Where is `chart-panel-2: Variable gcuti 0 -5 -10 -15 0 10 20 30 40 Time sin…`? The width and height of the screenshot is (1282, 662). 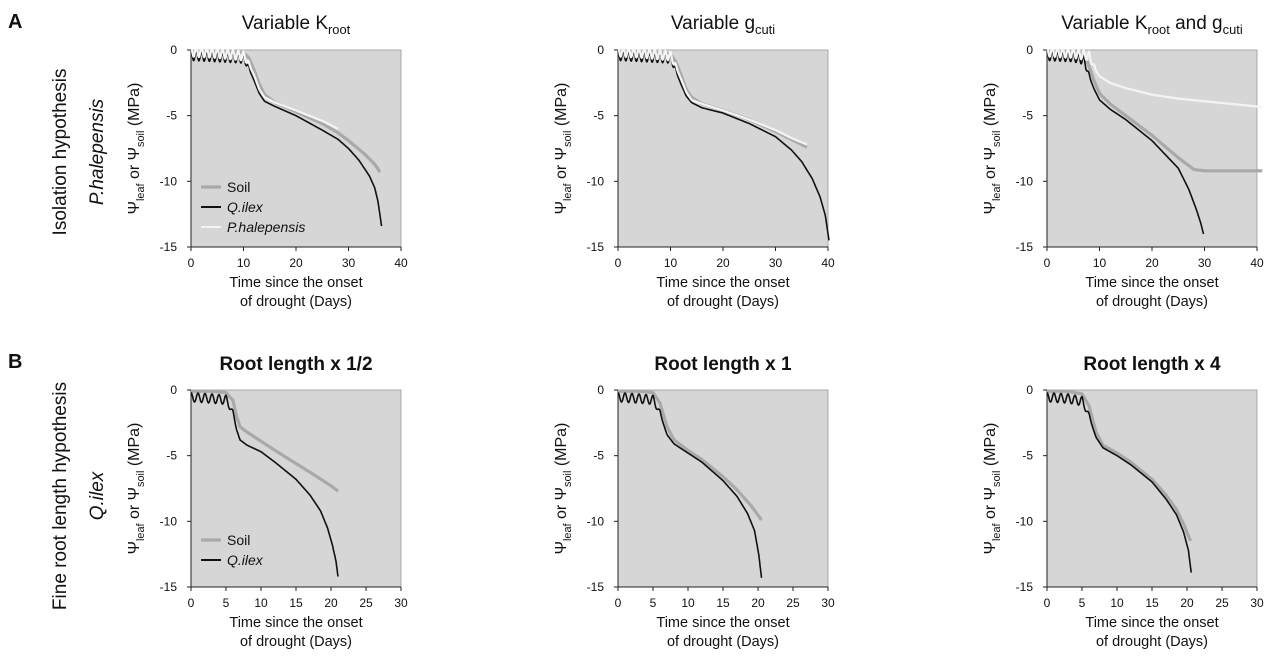
chart-panel-2: Variable gcuti 0 -5 -10 -15 0 10 20 30 40 Time sin… is located at coordinates (694, 161).